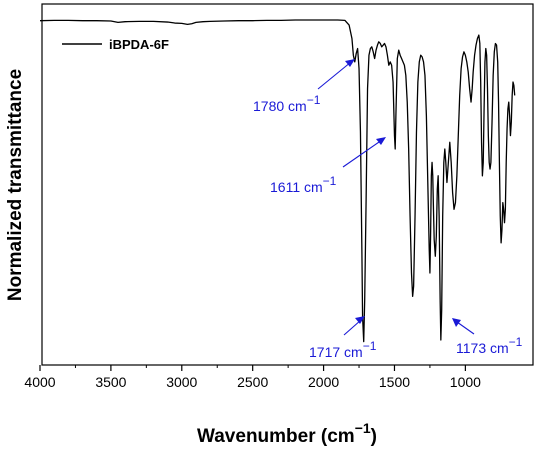 This screenshot has width=550, height=459. What do you see at coordinates (139, 44) in the screenshot?
I see `legend-label-ibpda-6f: iBPDA-6F` at bounding box center [139, 44].